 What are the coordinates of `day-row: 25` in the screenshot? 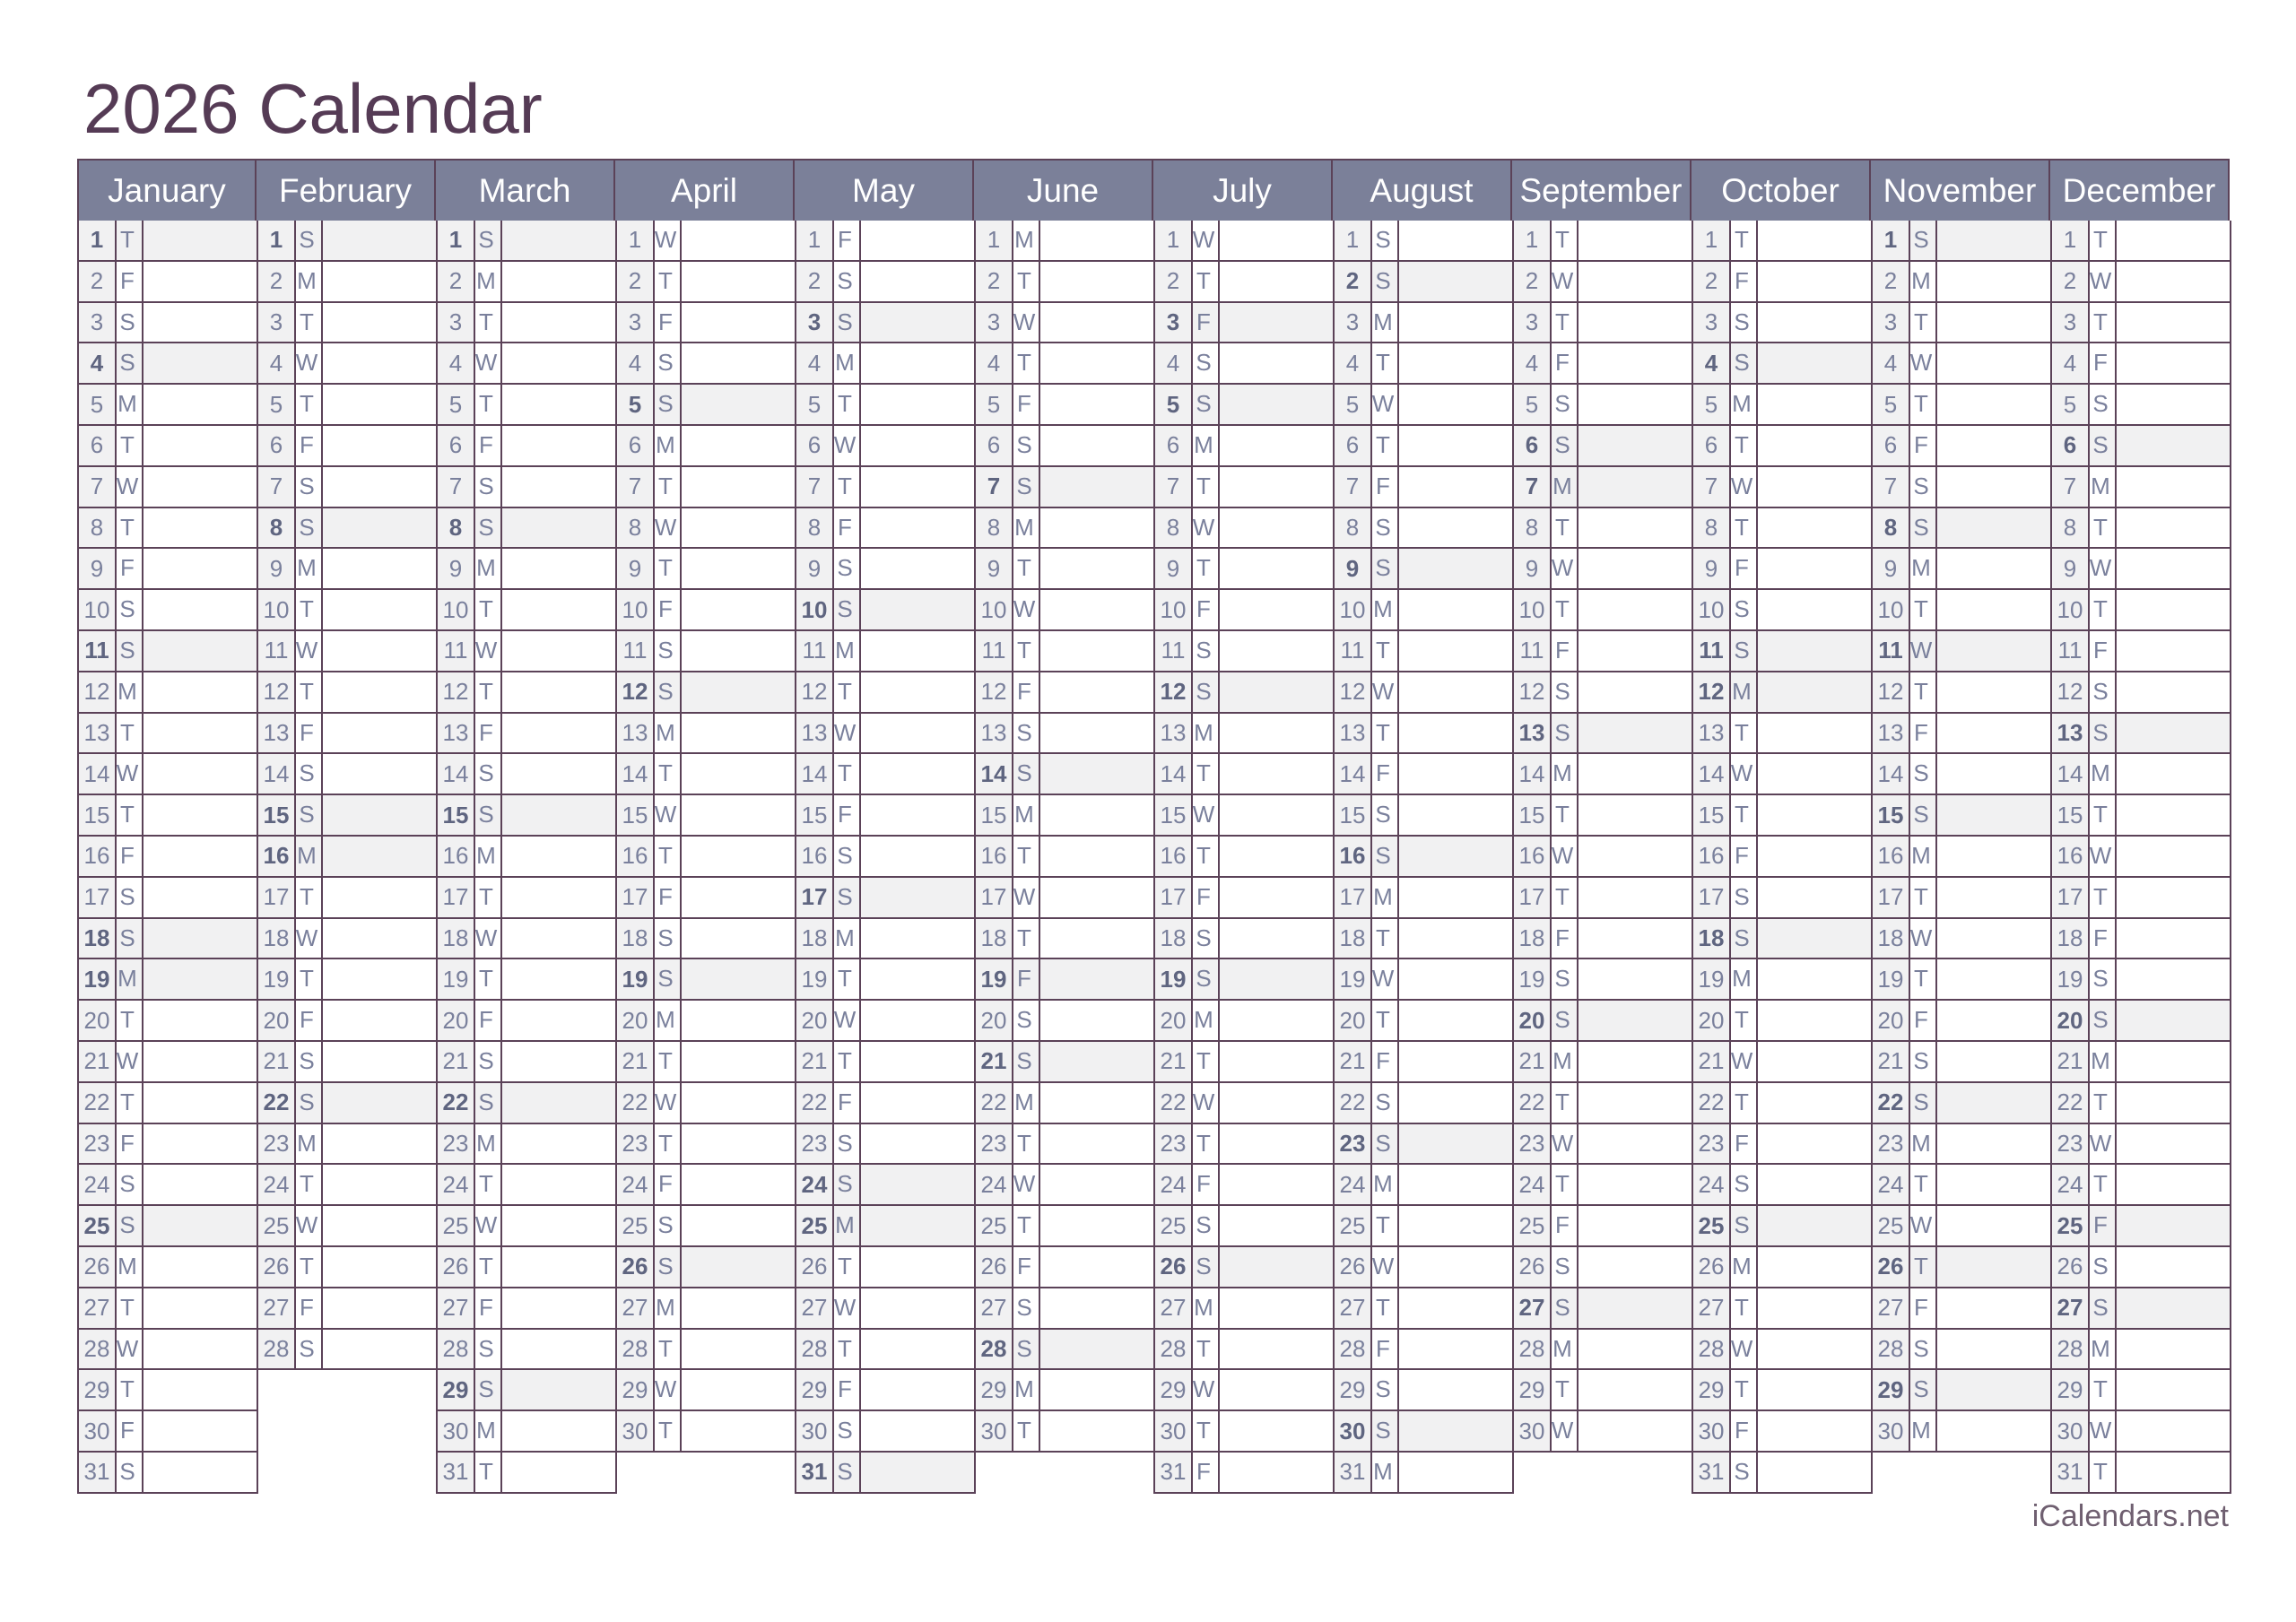 It's located at (1602, 1226).